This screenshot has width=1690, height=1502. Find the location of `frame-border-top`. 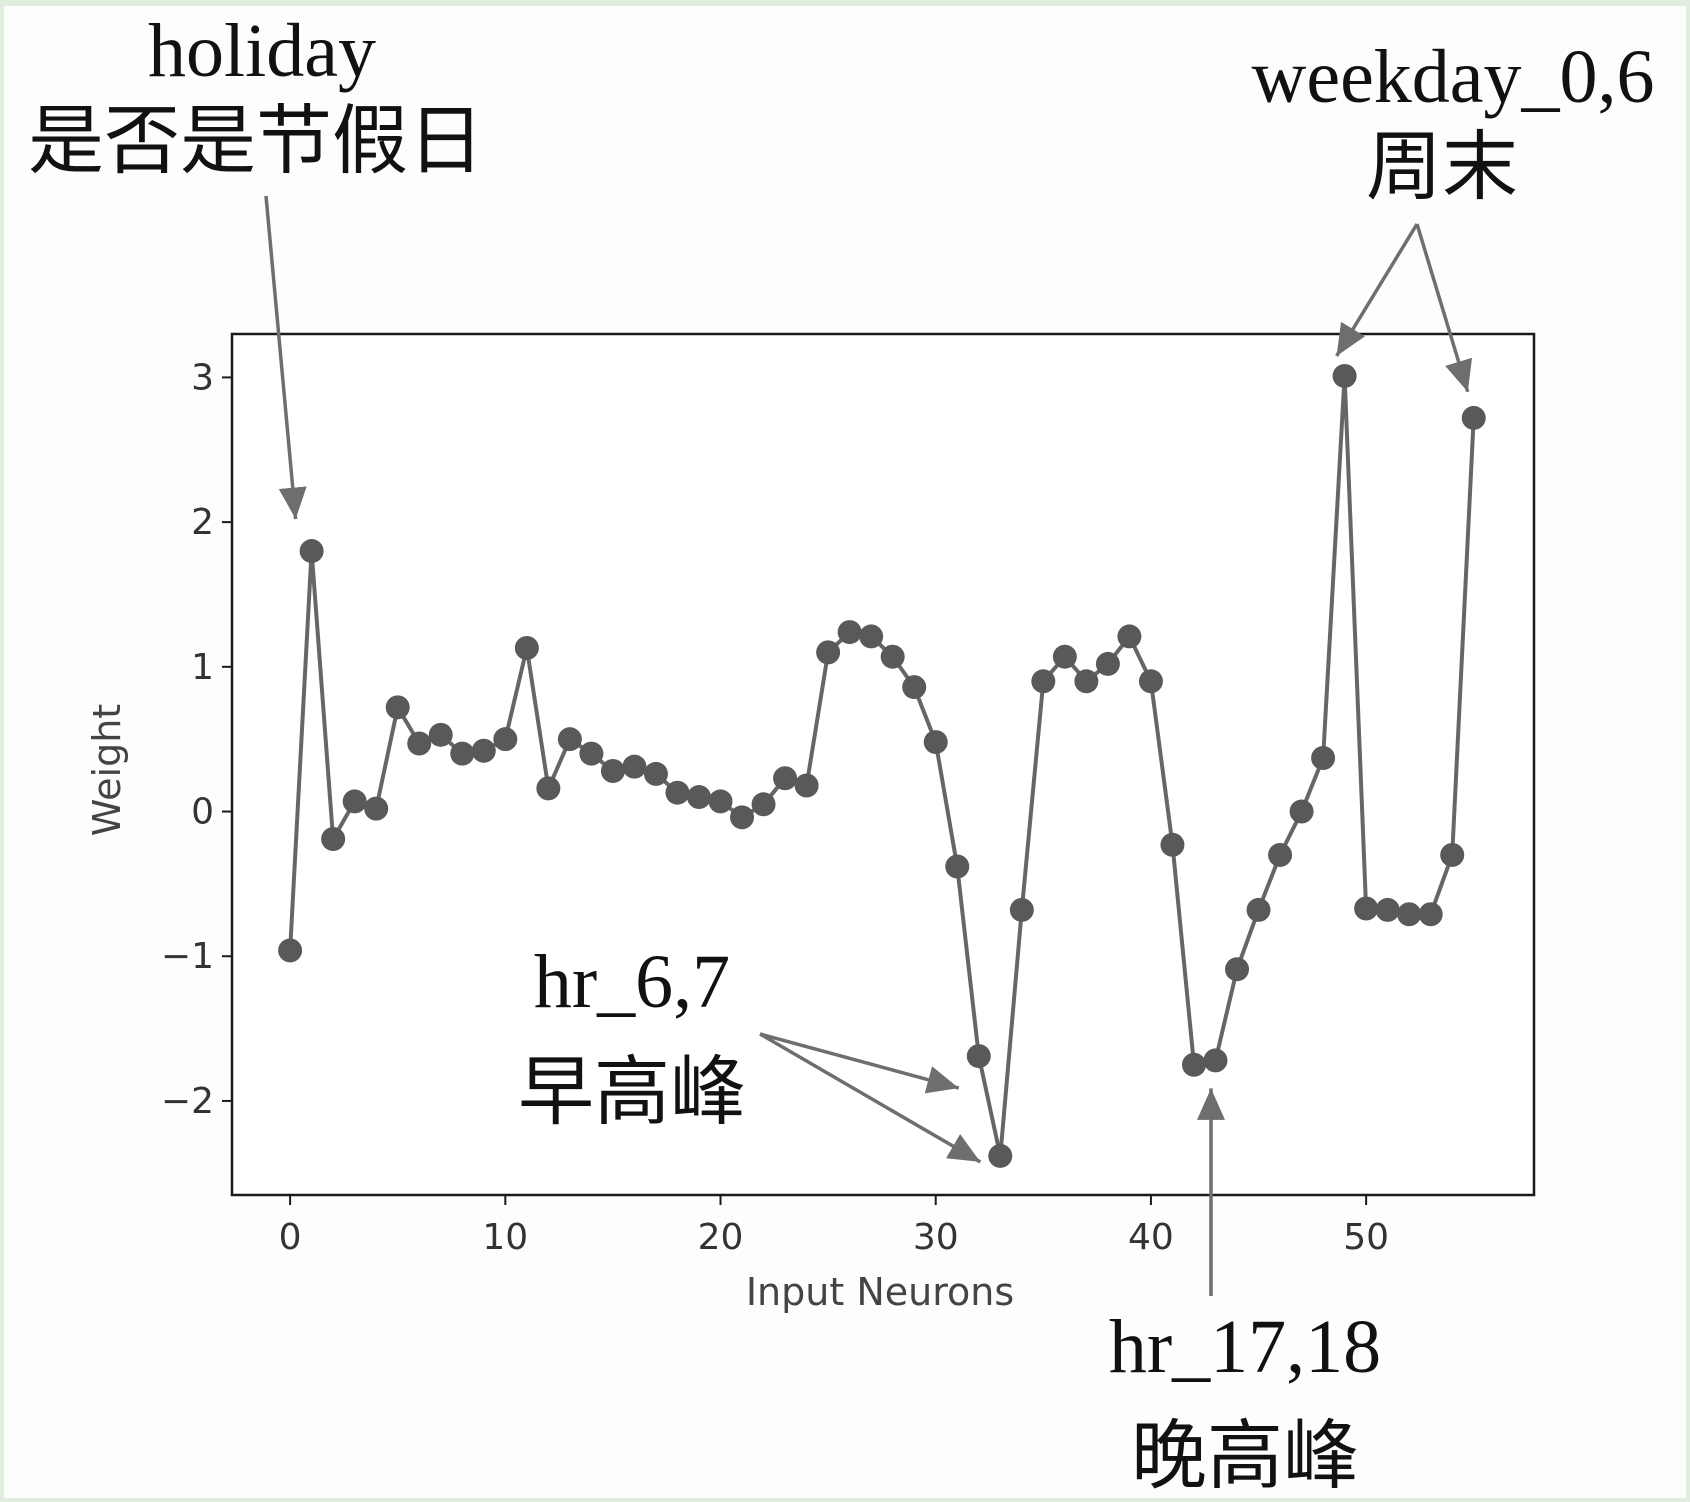

frame-border-top is located at coordinates (845, 3).